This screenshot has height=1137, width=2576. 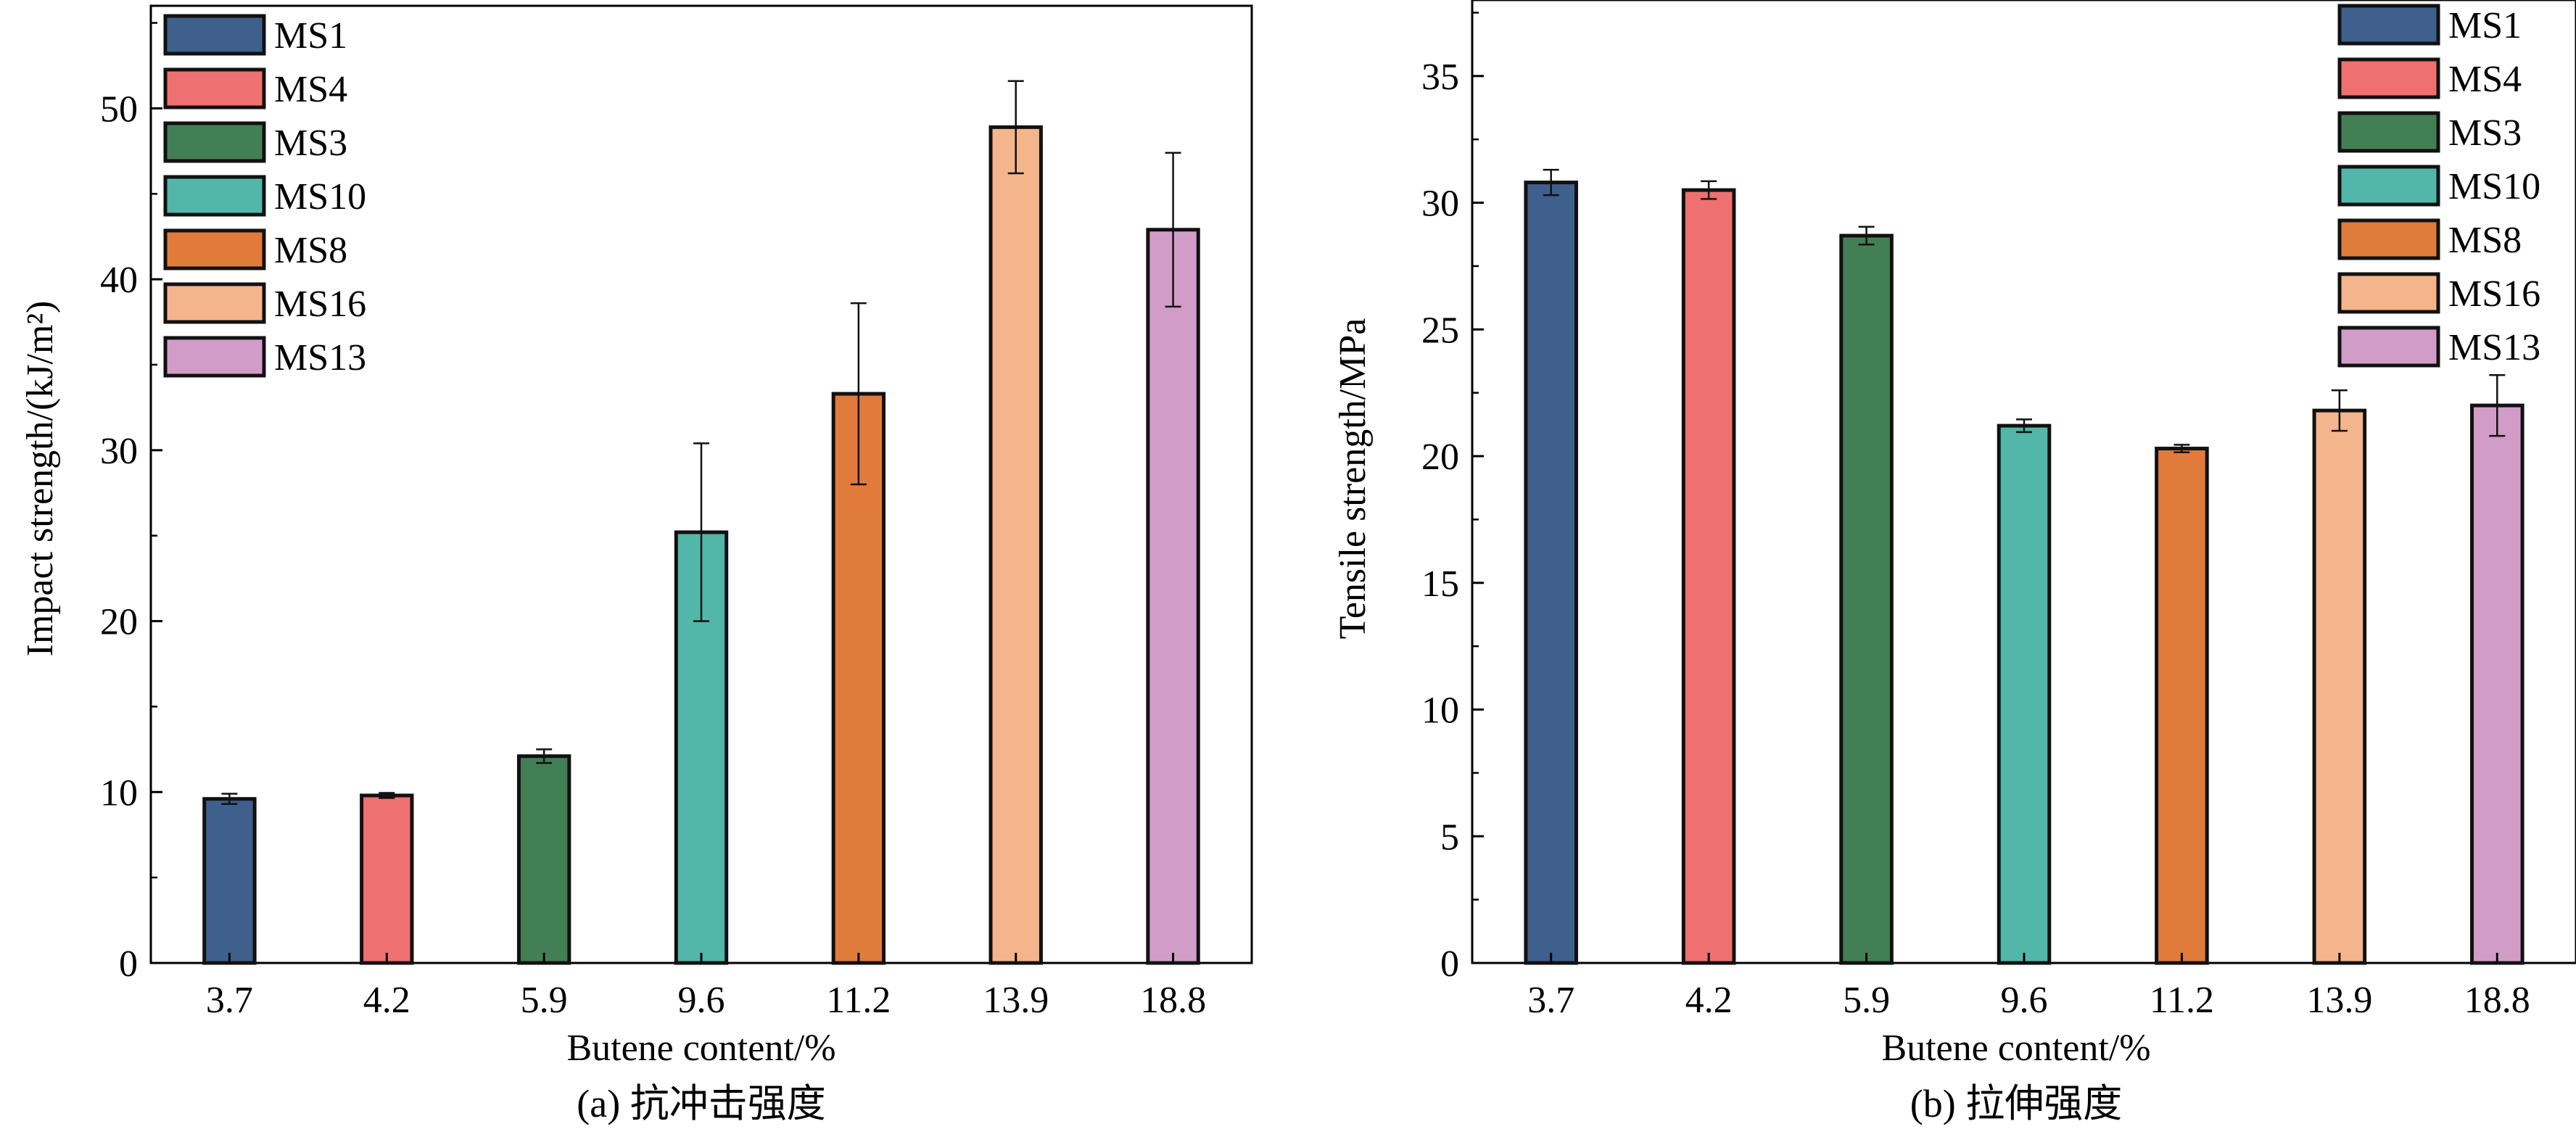 What do you see at coordinates (119, 793) in the screenshot?
I see `y-tick-label-a: 10` at bounding box center [119, 793].